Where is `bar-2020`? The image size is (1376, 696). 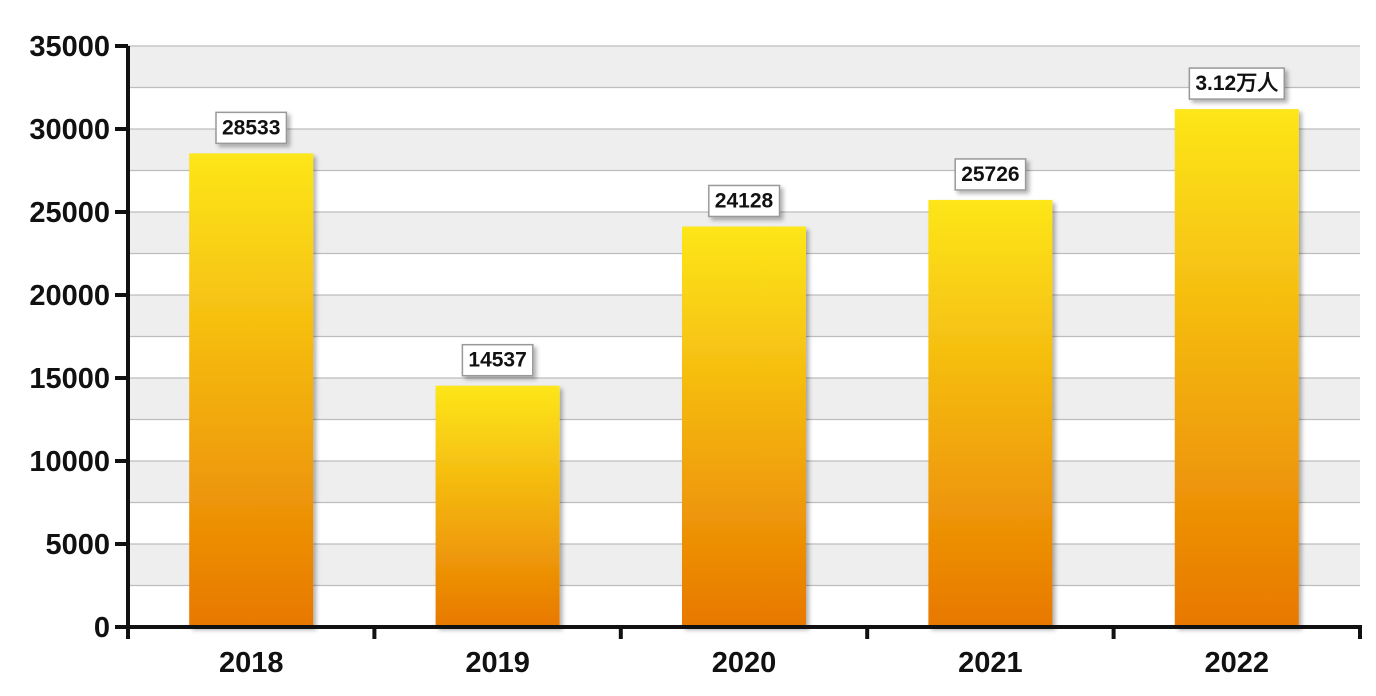
bar-2020 is located at coordinates (744, 426).